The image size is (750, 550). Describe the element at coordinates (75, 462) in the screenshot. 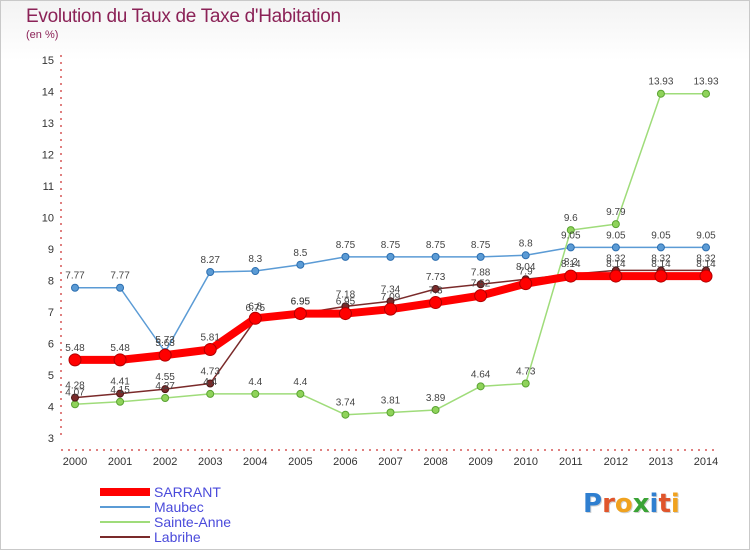

I see `x-tick-label: 2000` at that location.